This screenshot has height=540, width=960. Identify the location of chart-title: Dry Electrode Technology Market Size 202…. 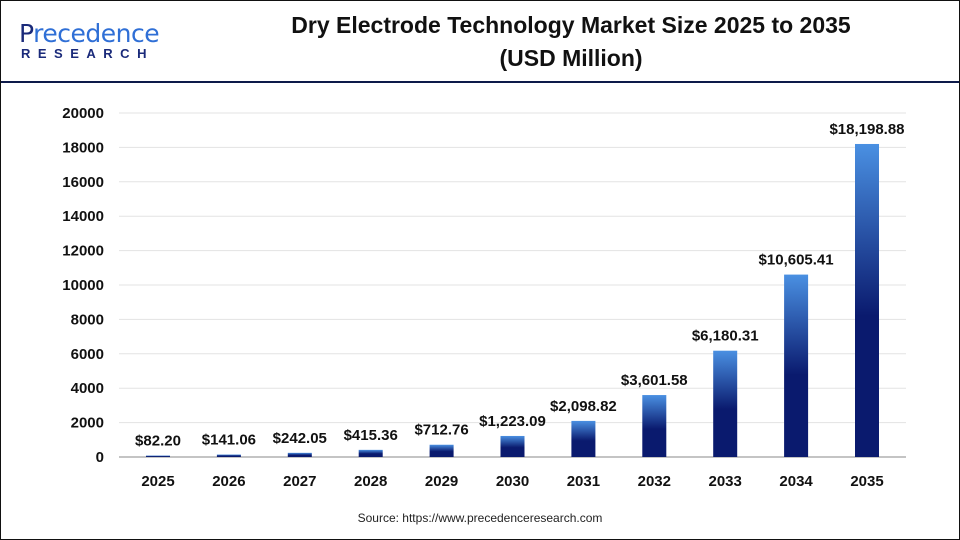
(571, 42).